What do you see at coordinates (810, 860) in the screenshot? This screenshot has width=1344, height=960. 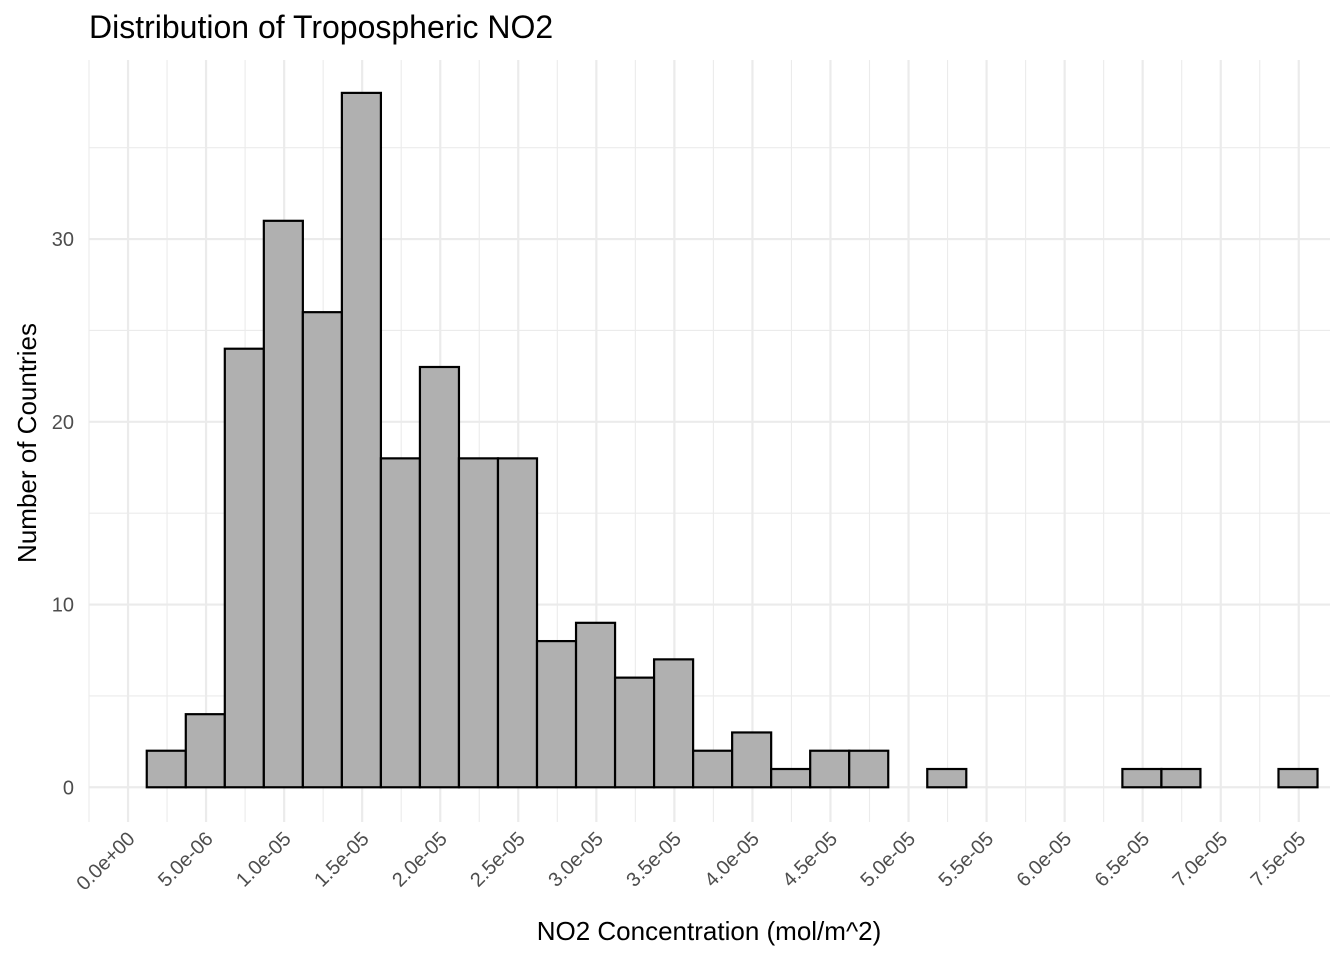 I see `x-tick-label: 4.5e-05` at bounding box center [810, 860].